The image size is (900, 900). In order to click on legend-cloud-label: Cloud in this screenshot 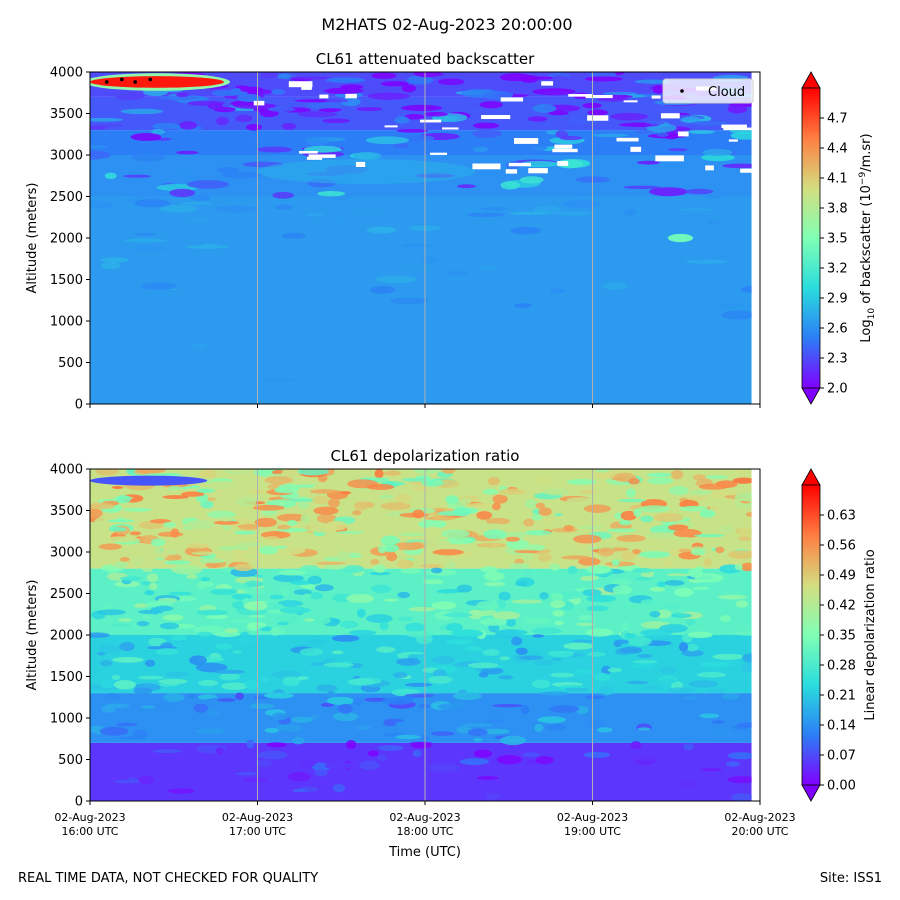, I will do `click(726, 92)`.